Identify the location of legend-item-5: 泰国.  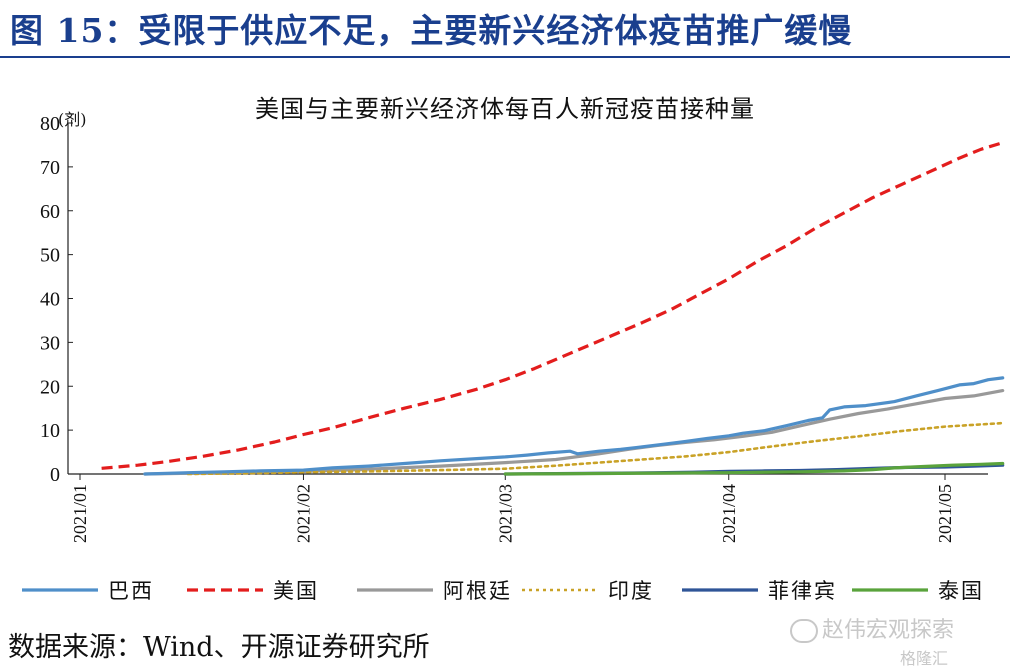
(917, 590).